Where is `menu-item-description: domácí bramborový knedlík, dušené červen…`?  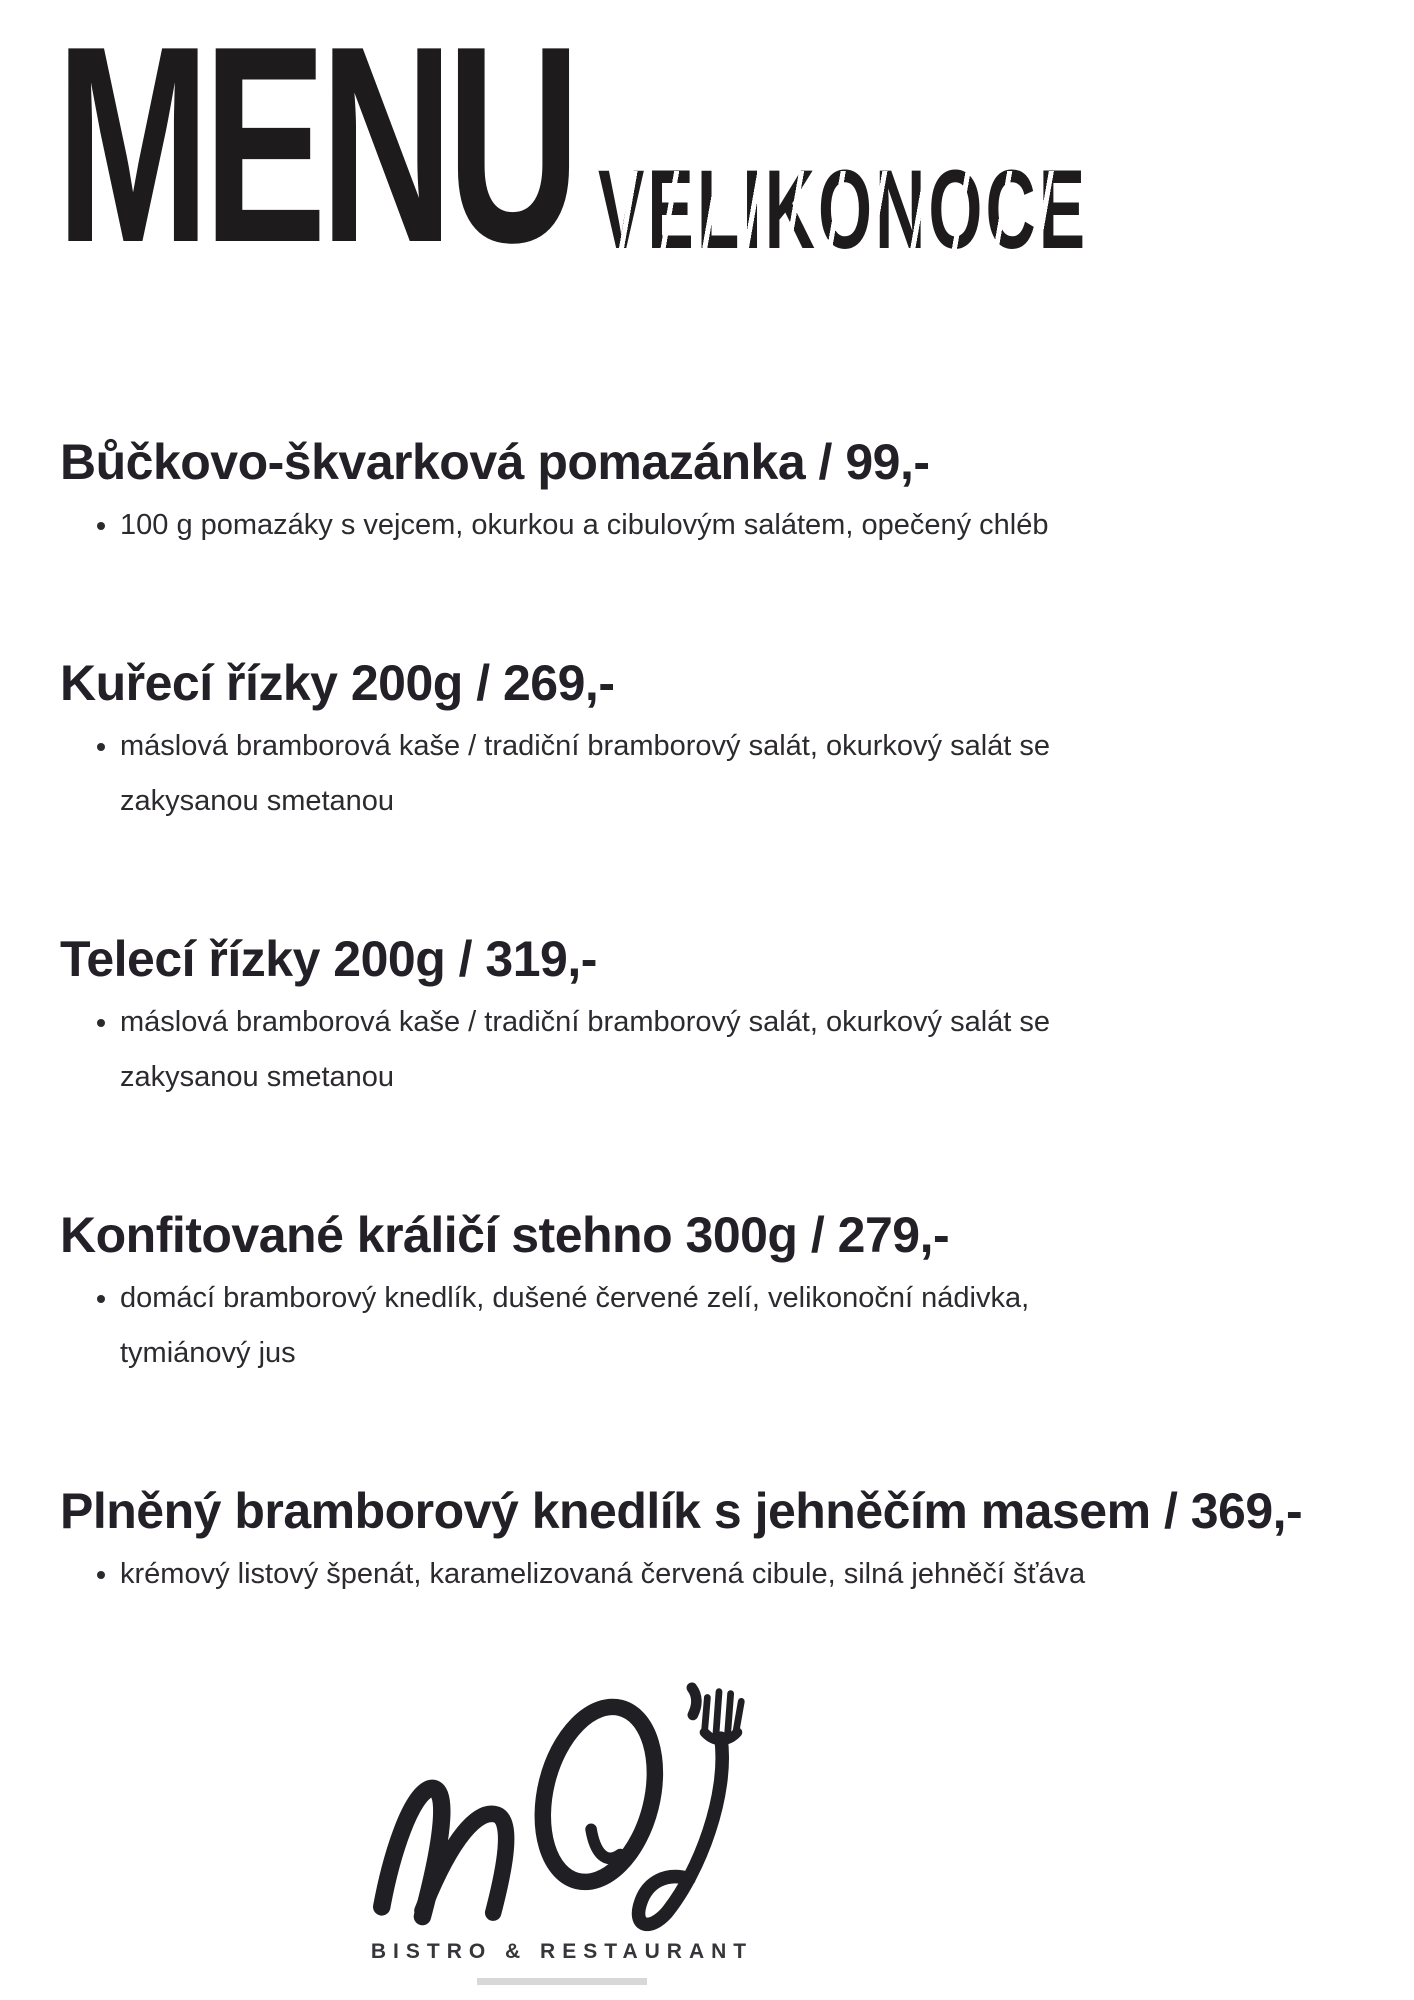 menu-item-description: domácí bramborový knedlík, dušené červen… is located at coordinates (680, 1326).